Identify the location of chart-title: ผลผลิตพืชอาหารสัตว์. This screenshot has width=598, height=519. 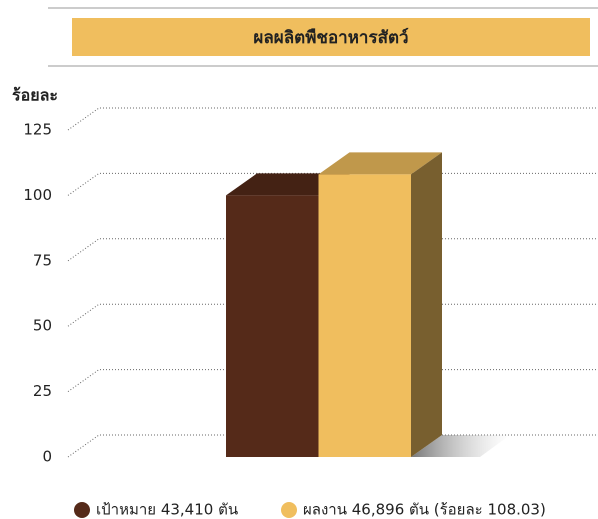
(330, 37).